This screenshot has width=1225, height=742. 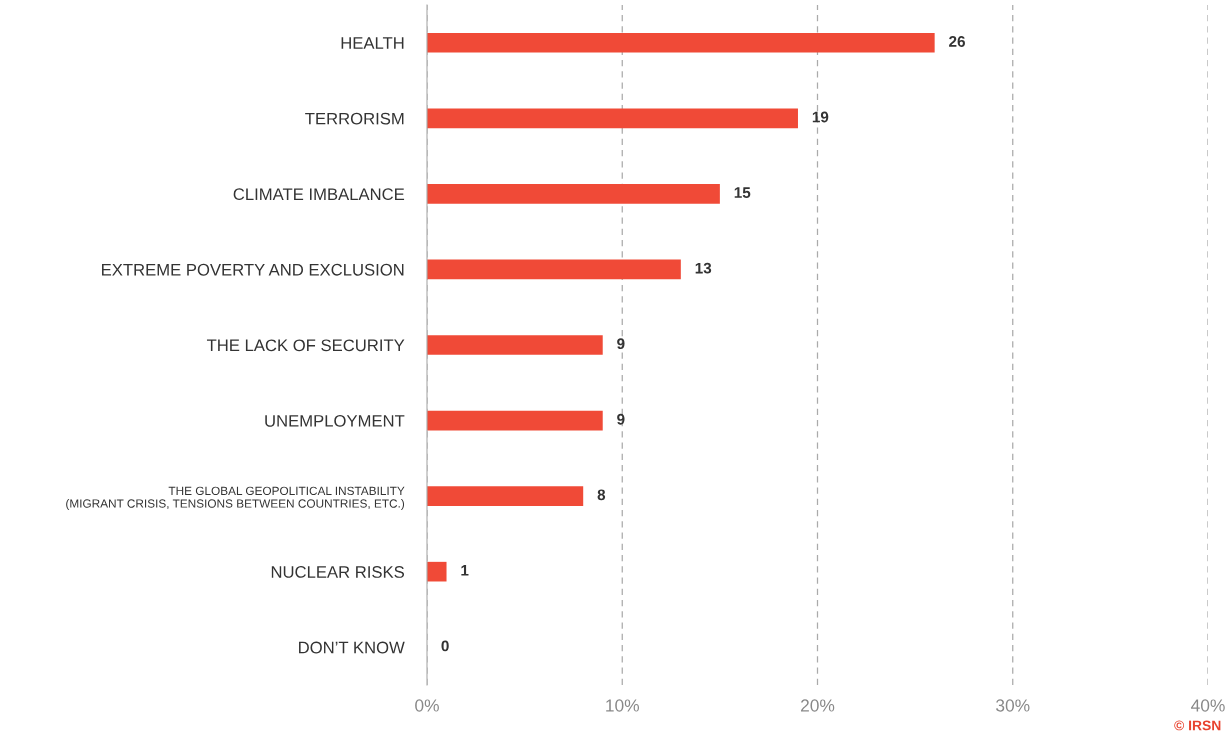 What do you see at coordinates (957, 41) in the screenshot?
I see `data-label: 26` at bounding box center [957, 41].